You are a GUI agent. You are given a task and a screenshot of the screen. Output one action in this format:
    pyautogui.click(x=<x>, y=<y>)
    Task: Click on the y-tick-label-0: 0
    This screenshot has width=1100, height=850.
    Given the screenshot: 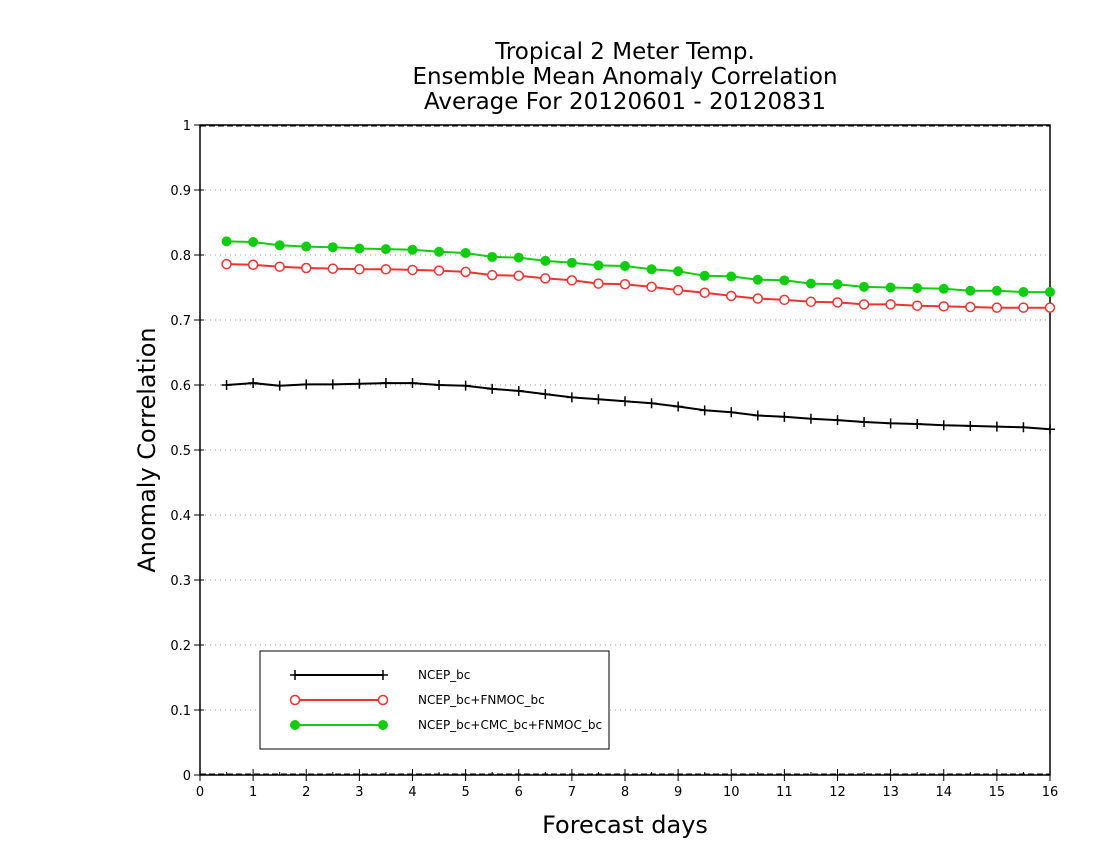 What is the action you would take?
    pyautogui.click(x=187, y=776)
    